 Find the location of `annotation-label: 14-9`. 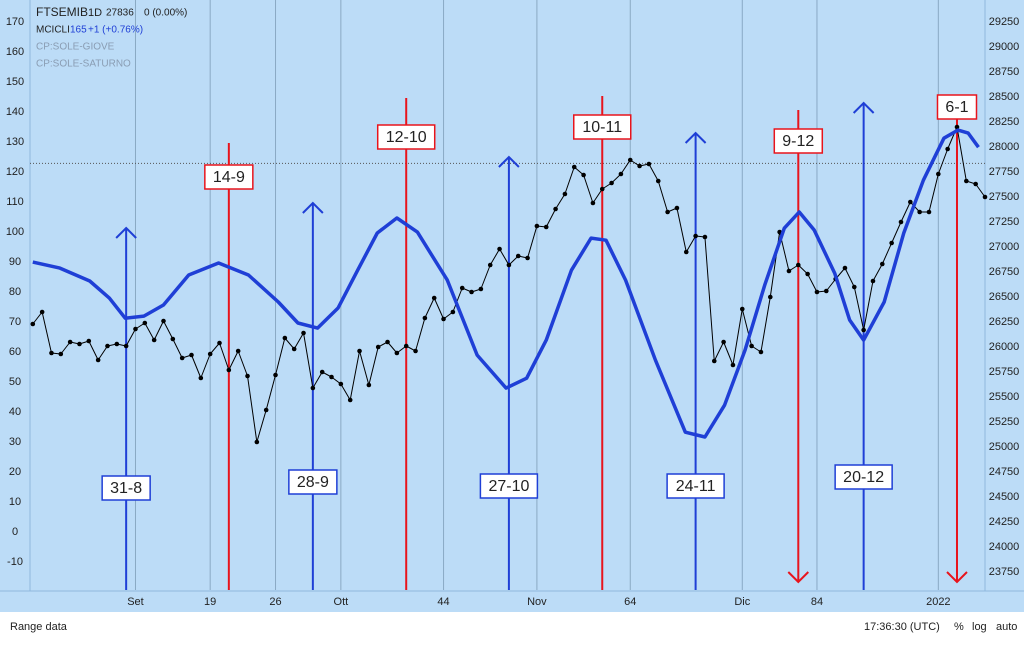

annotation-label: 14-9 is located at coordinates (229, 177).